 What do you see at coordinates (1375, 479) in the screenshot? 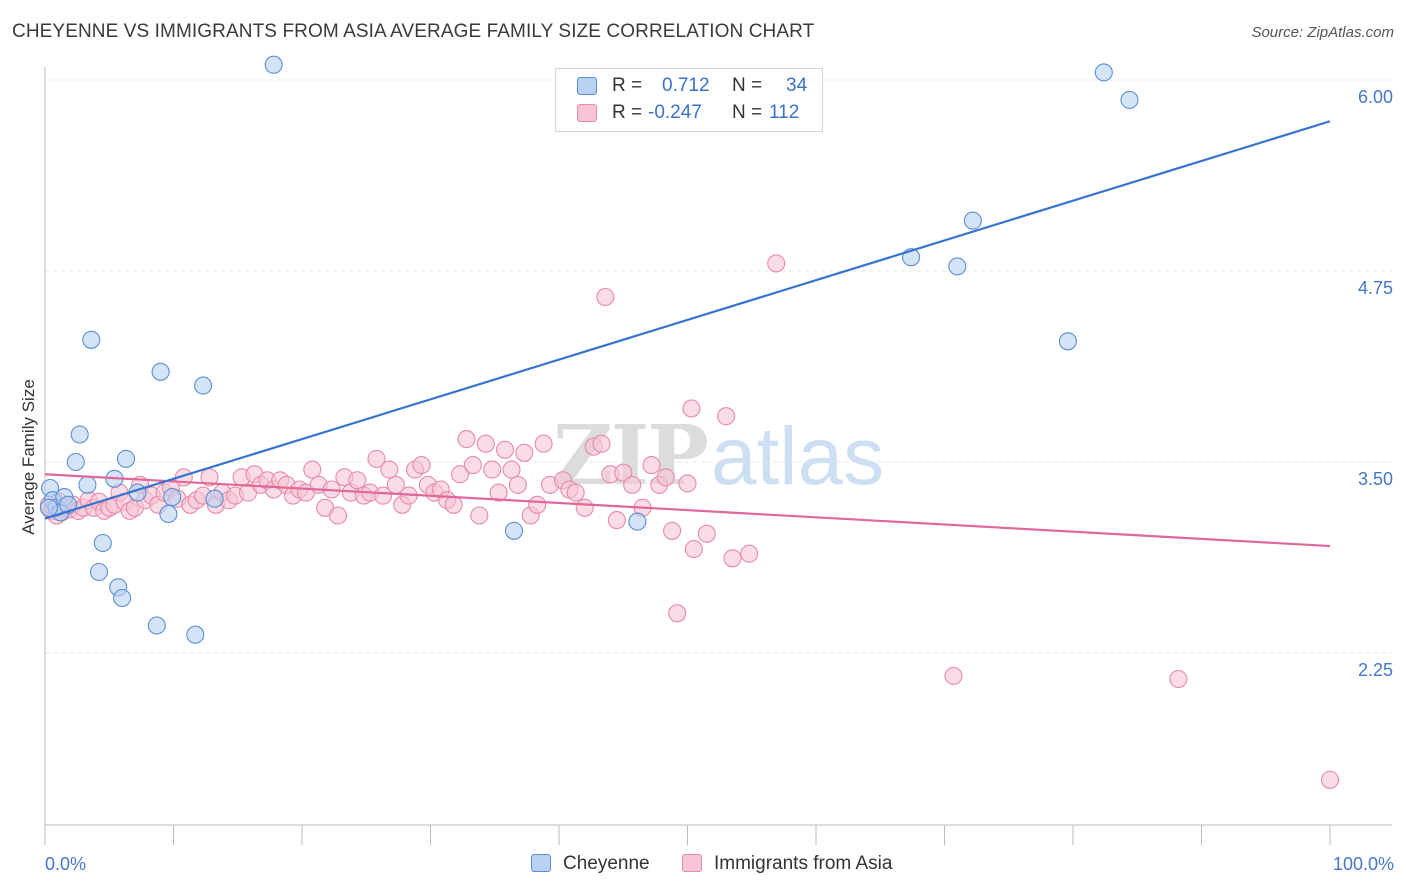
I see `y-tick-label: 3.50` at bounding box center [1375, 479].